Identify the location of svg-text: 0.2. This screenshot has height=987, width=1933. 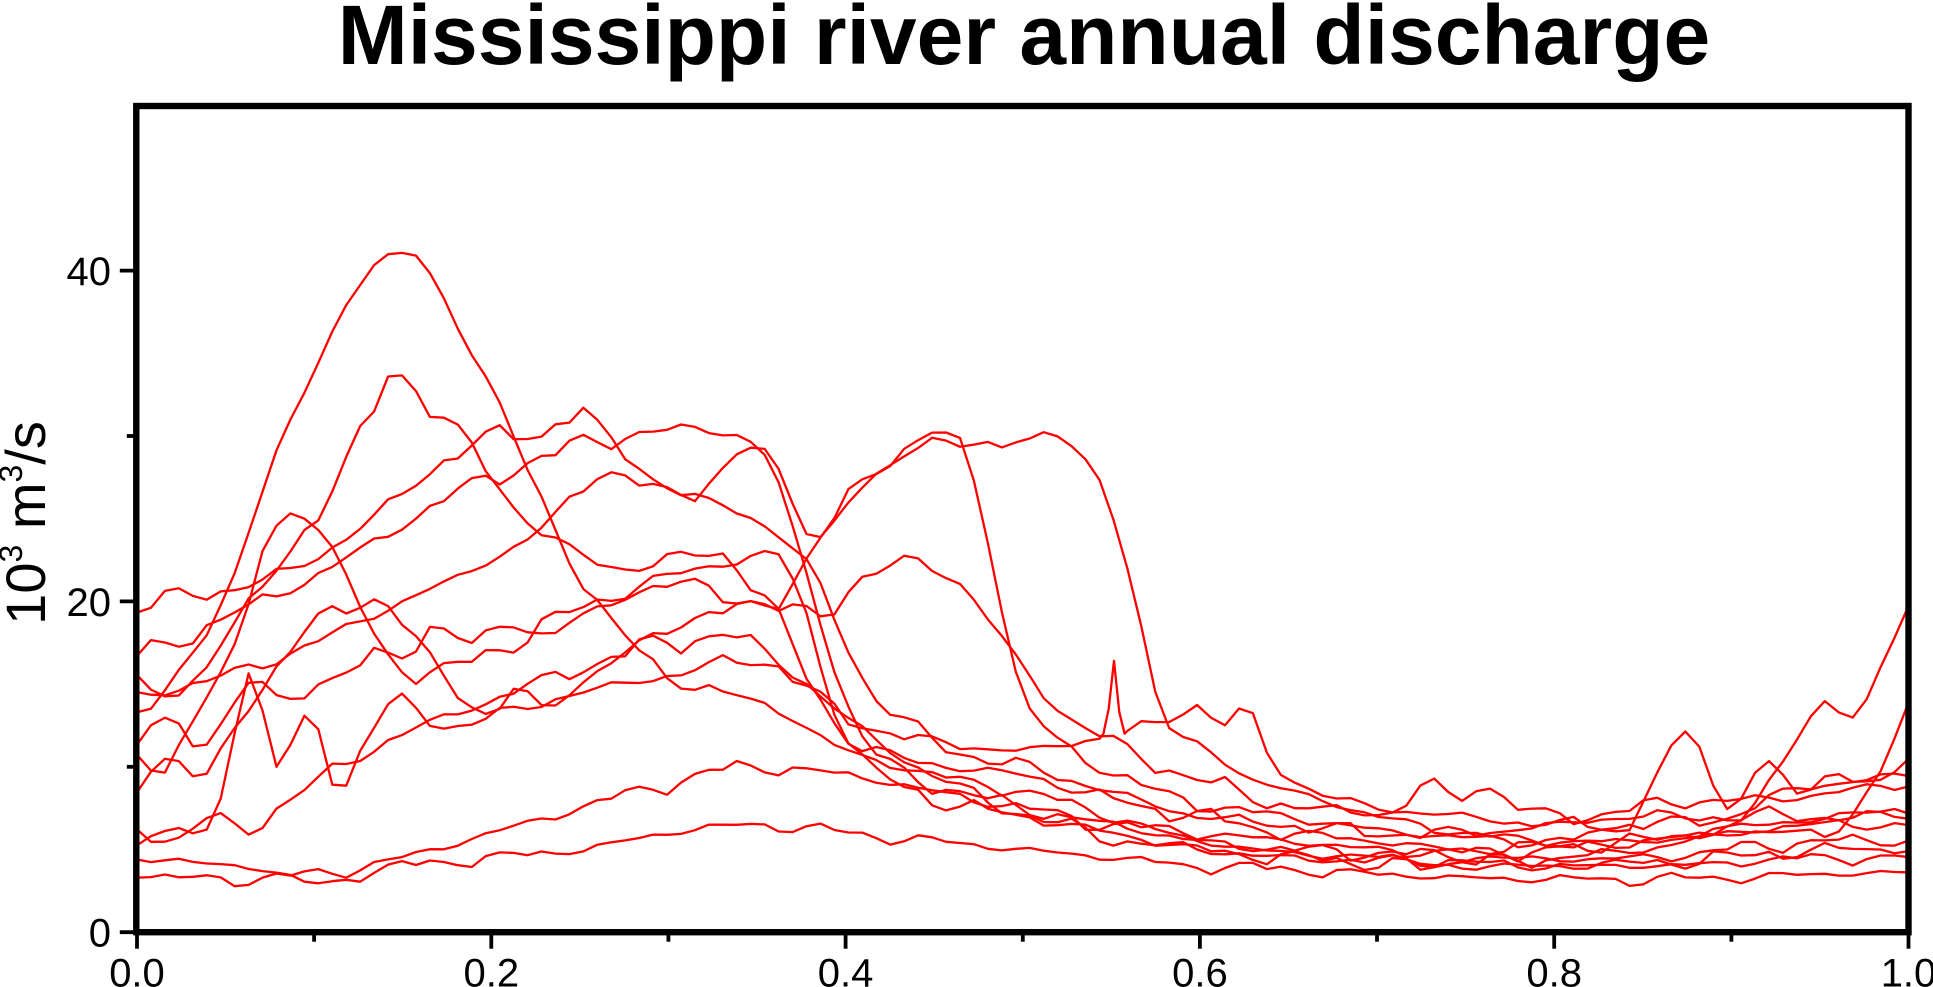
(491, 969).